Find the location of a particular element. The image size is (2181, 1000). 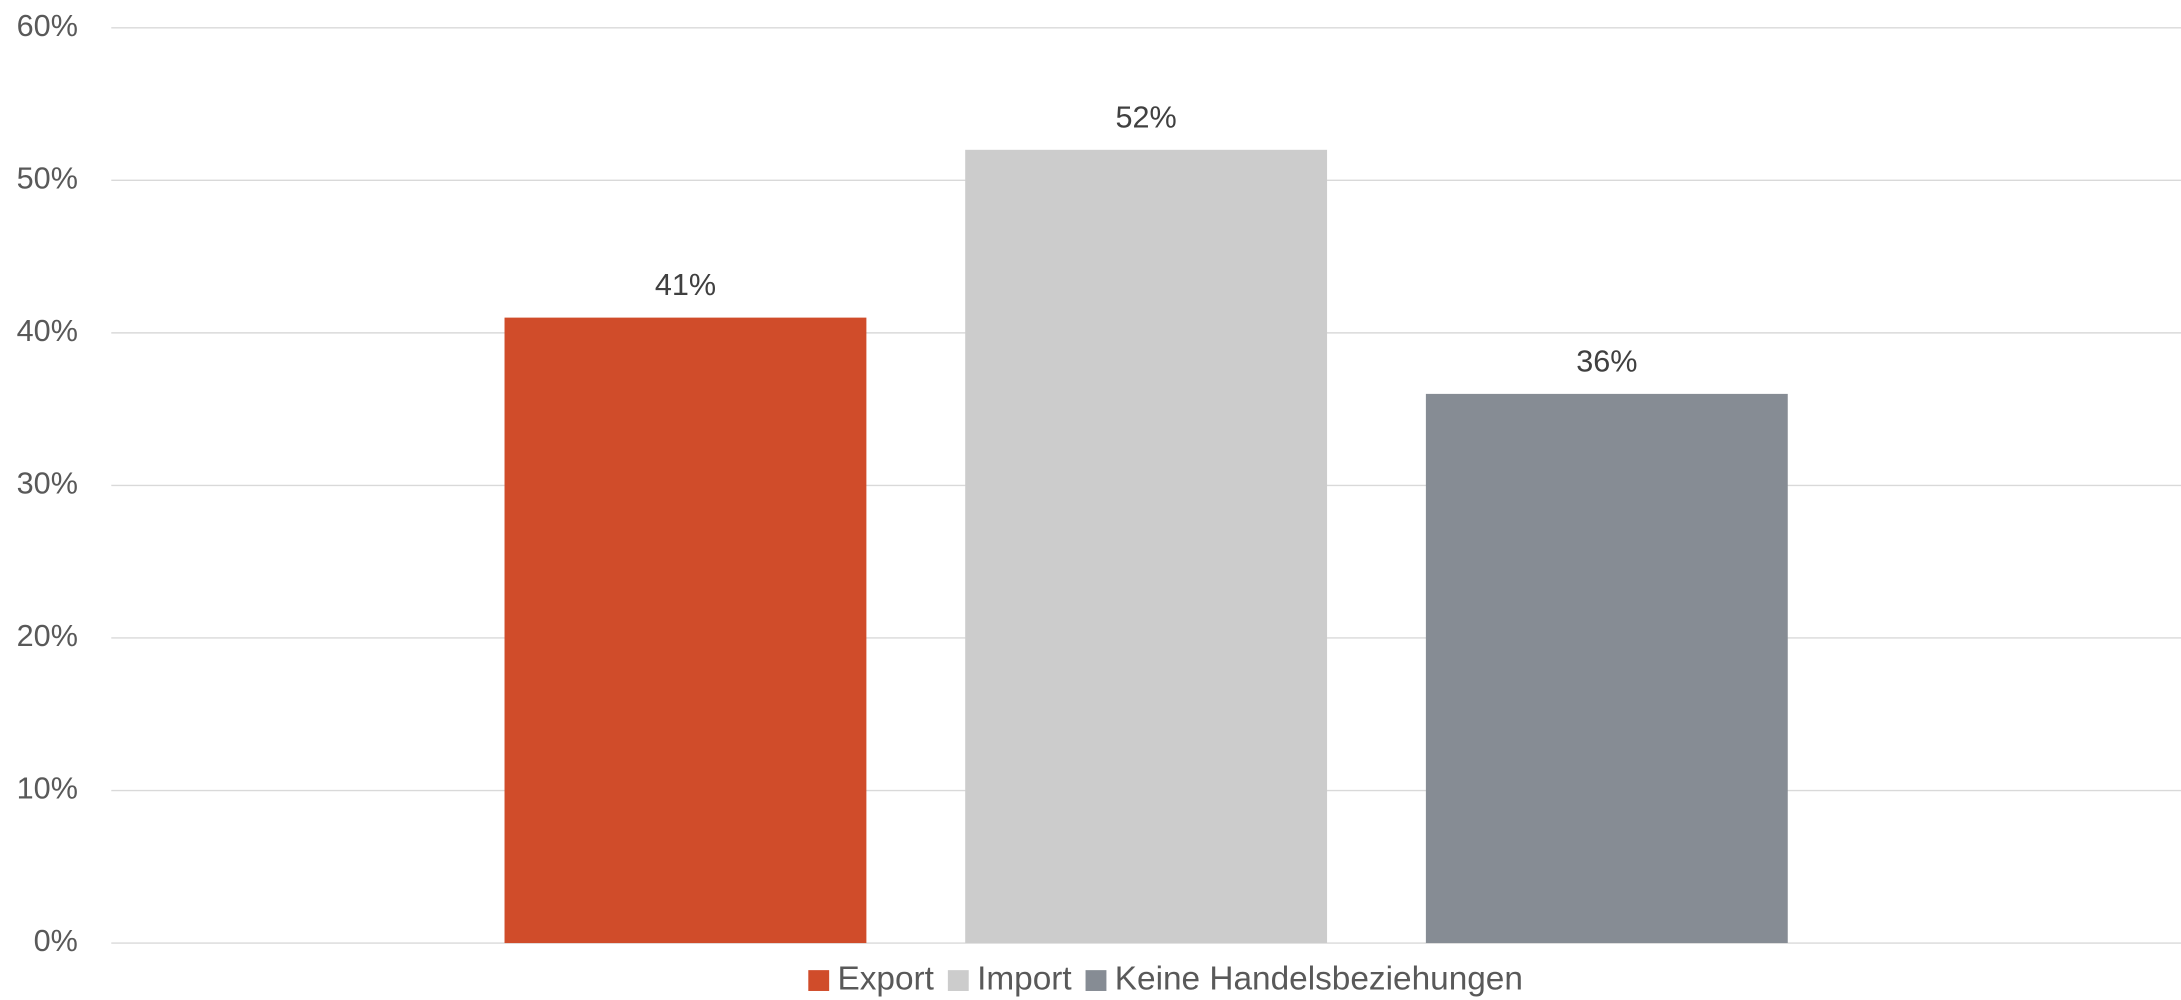

legend-label: Export is located at coordinates (886, 978).